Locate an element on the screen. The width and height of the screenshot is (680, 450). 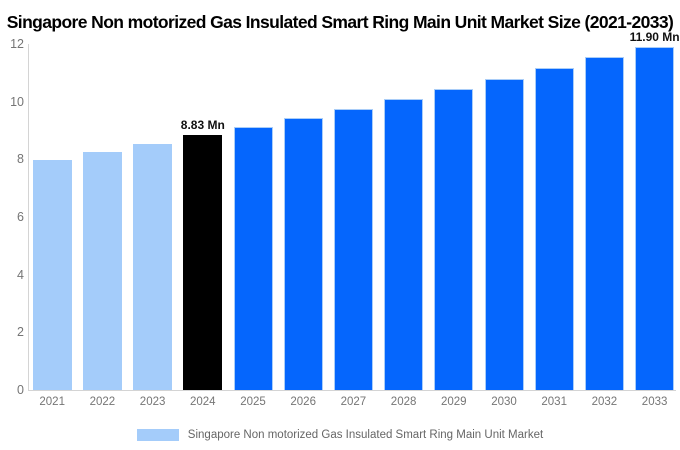
bar-2021 is located at coordinates (52, 274).